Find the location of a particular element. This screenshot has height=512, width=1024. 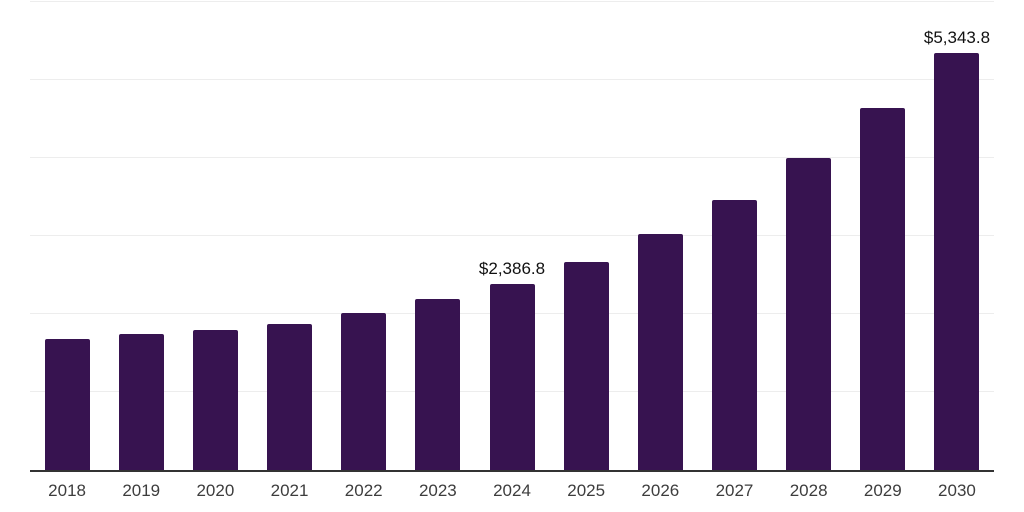

x-axis-label-2021: 2021 is located at coordinates (289, 490).